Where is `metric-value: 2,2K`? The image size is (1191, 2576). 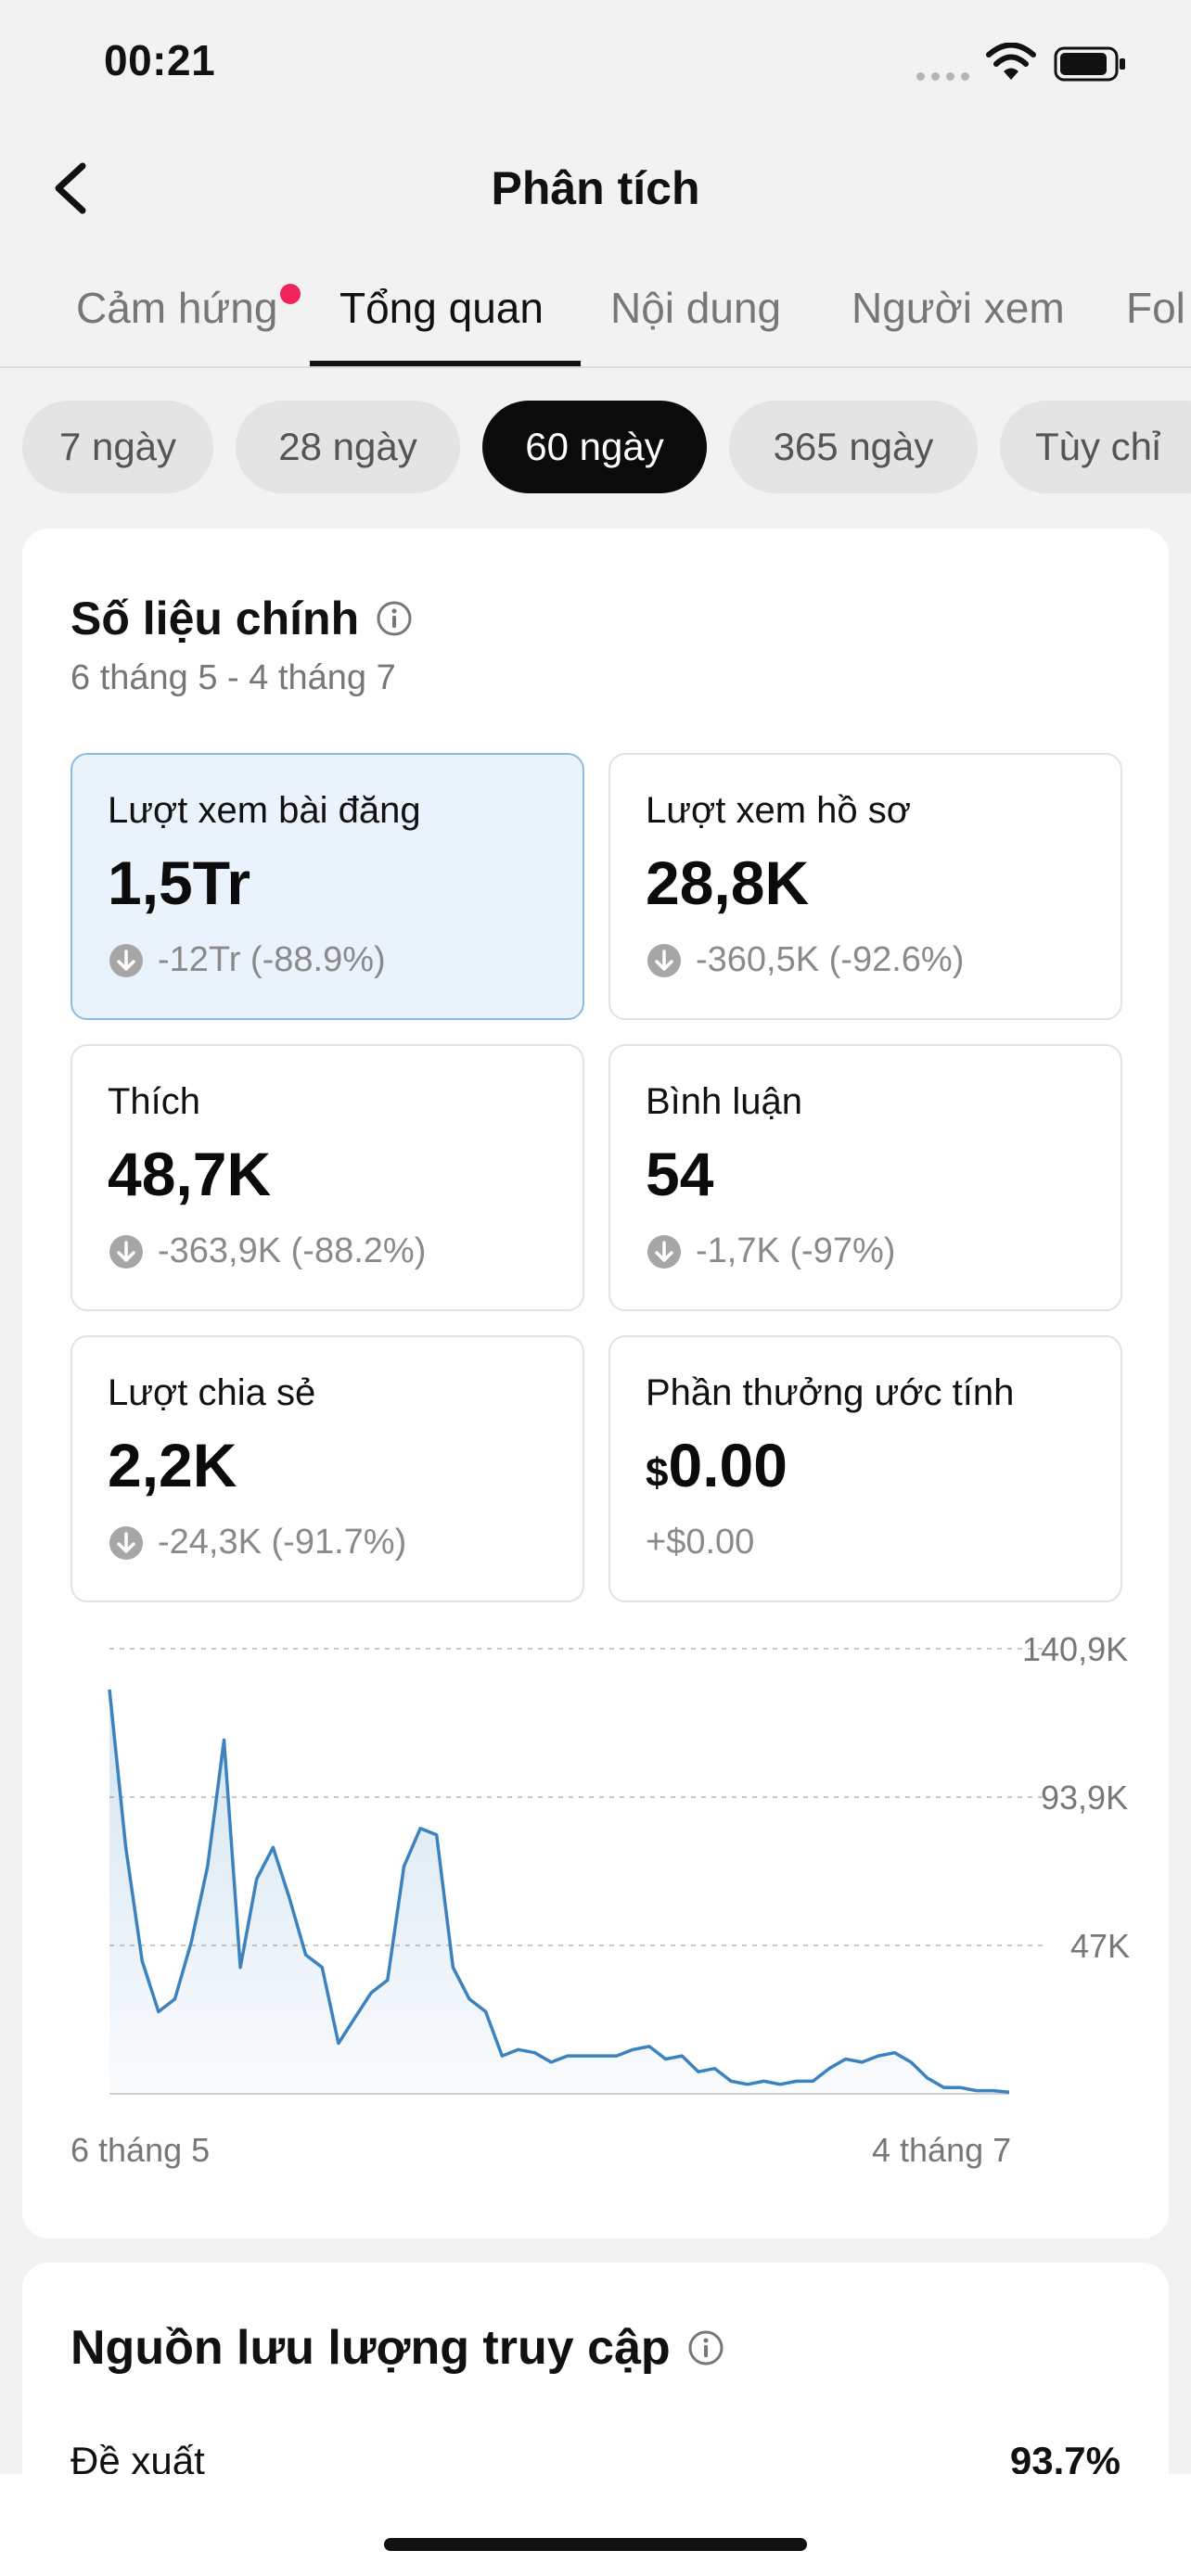 metric-value: 2,2K is located at coordinates (172, 1465).